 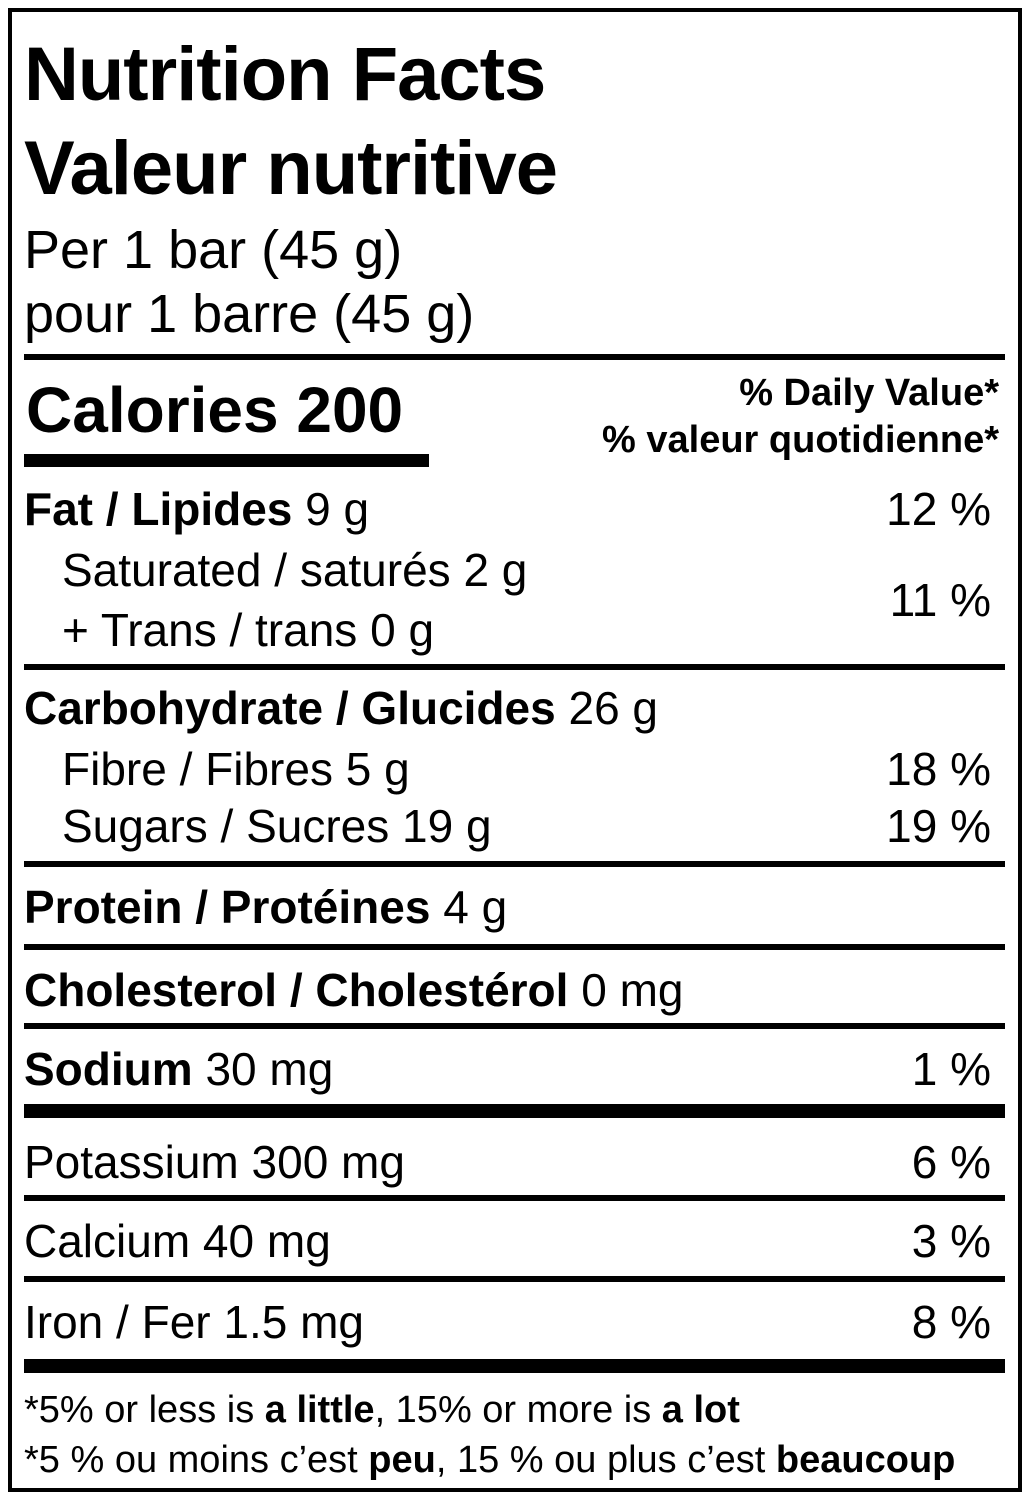 I want to click on row-protein: Protein / Protéines 4 g, so click(x=514, y=907).